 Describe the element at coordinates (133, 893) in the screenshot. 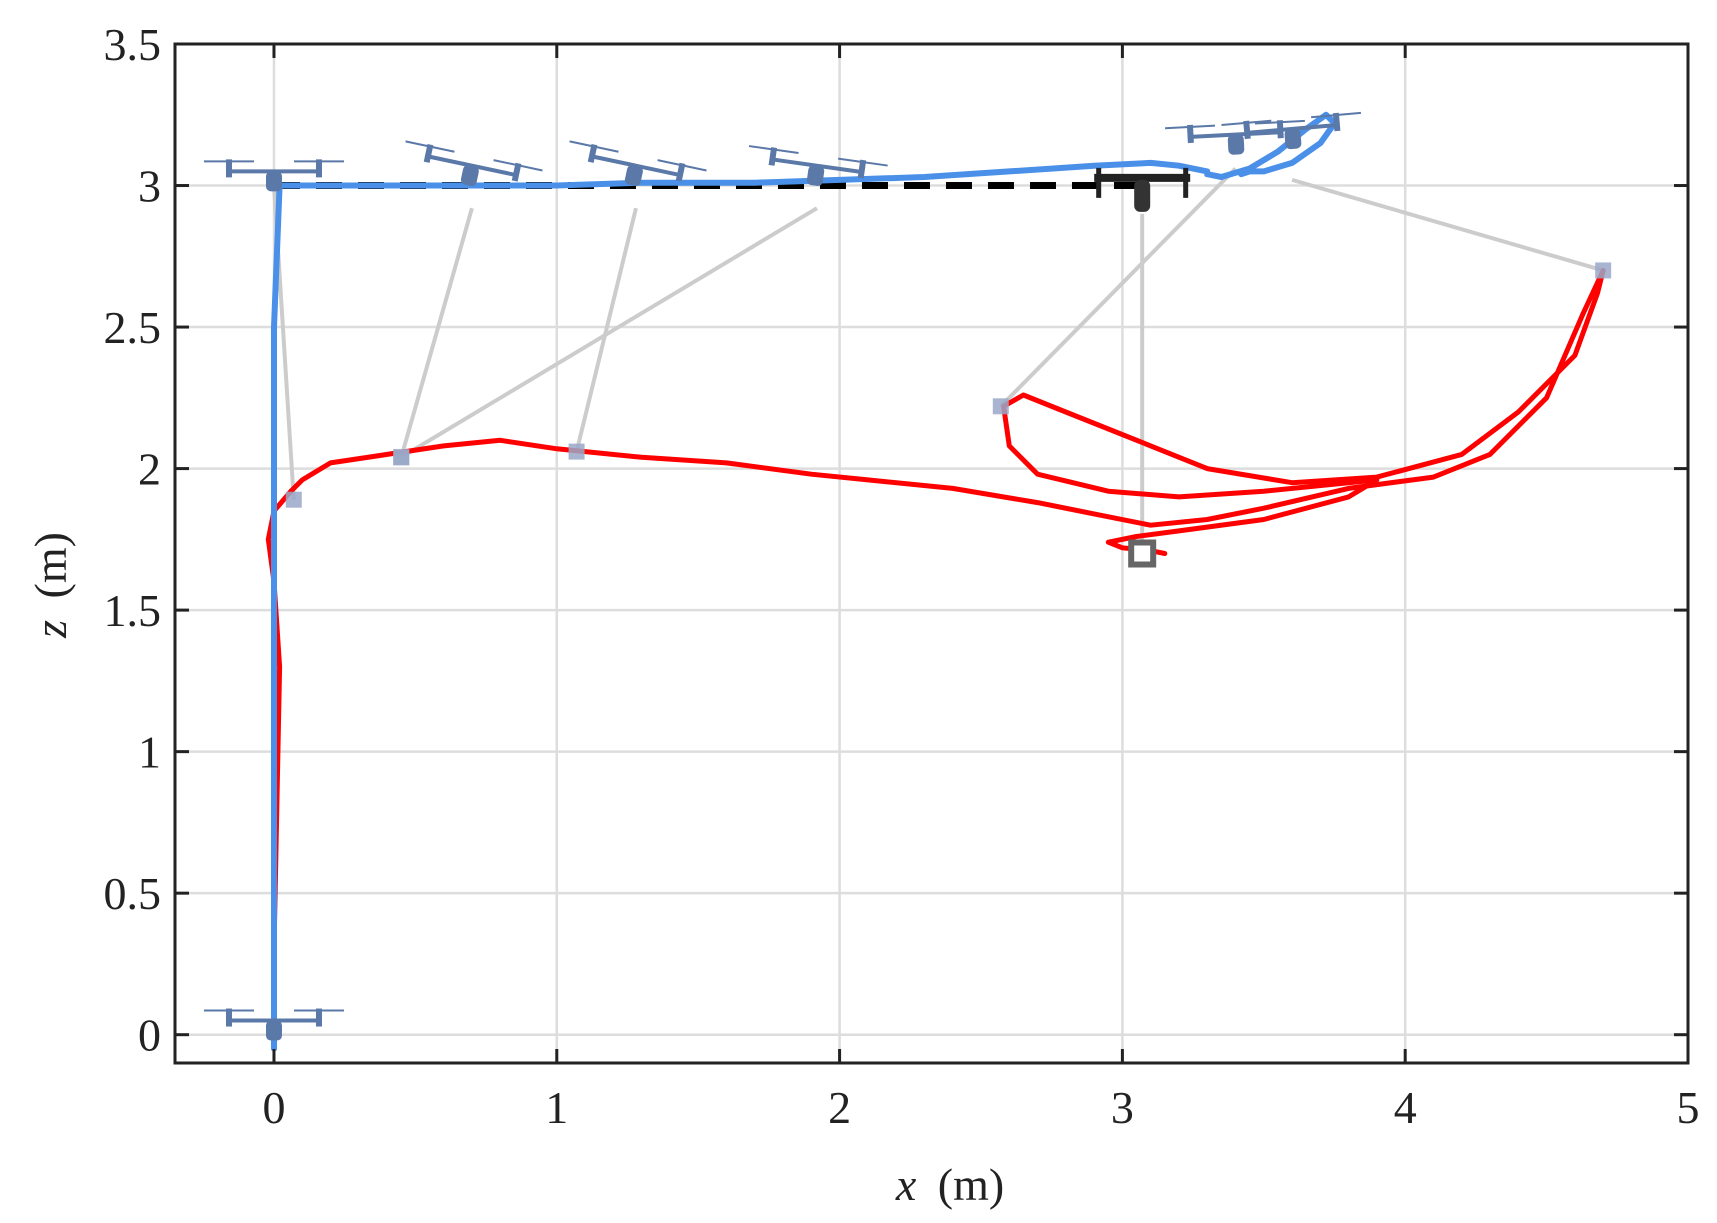

I see `y-tick-label: 0.5` at that location.